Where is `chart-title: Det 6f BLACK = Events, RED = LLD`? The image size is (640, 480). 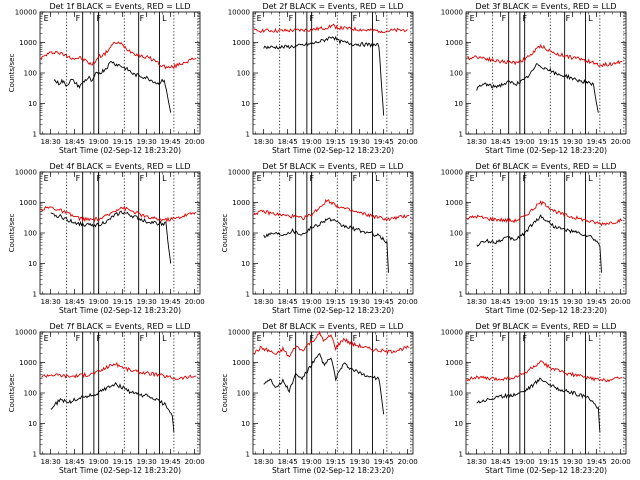 chart-title: Det 6f BLACK = Events, RED = LLD is located at coordinates (545, 166).